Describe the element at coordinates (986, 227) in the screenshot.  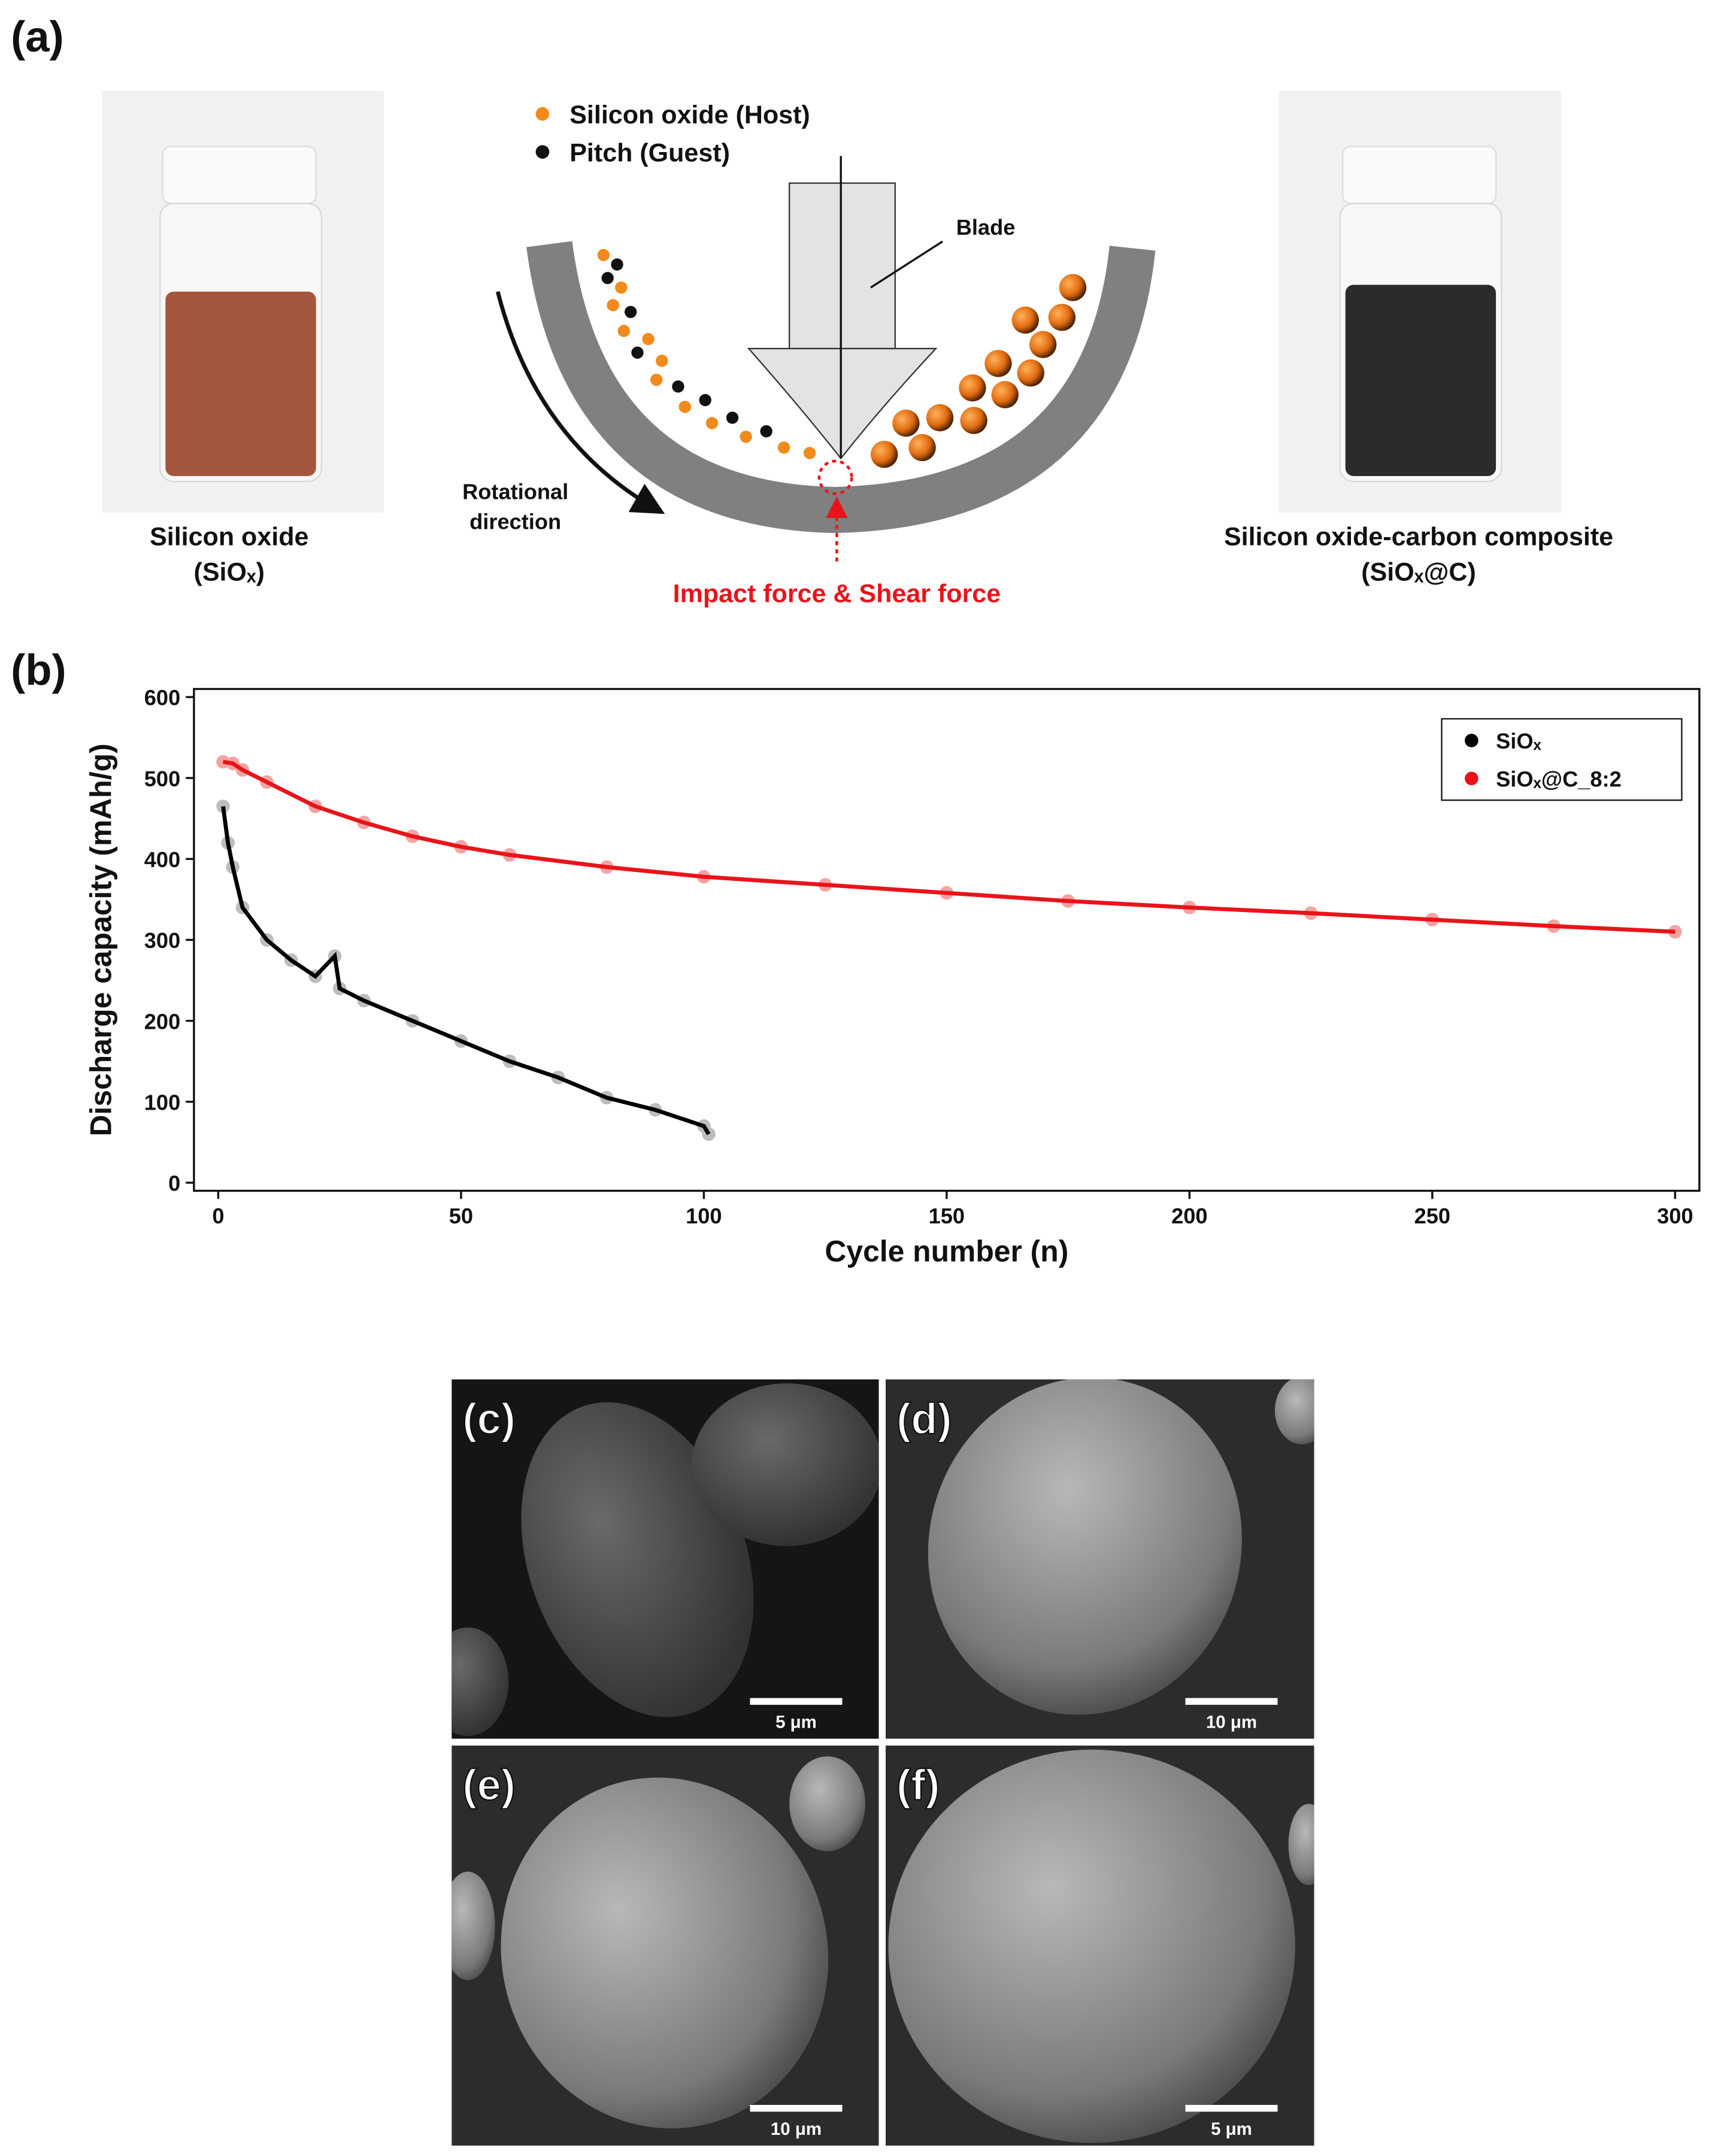
I see `blade-label: Blade` at that location.